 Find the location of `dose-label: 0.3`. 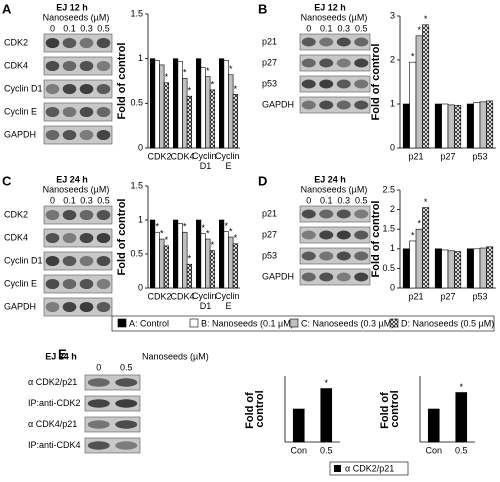

dose-label: 0.3 is located at coordinates (343, 200).